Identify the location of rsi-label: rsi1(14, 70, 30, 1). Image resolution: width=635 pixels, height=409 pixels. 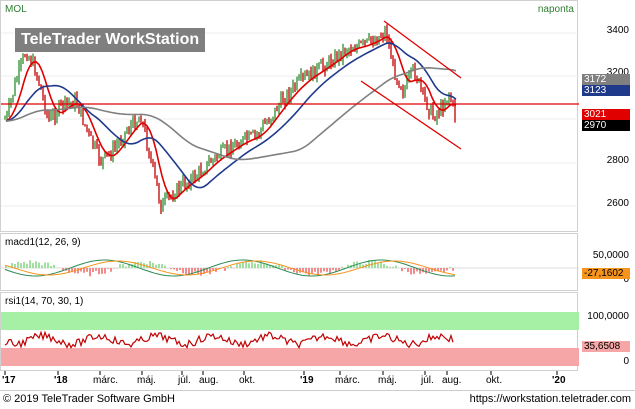
(44, 301).